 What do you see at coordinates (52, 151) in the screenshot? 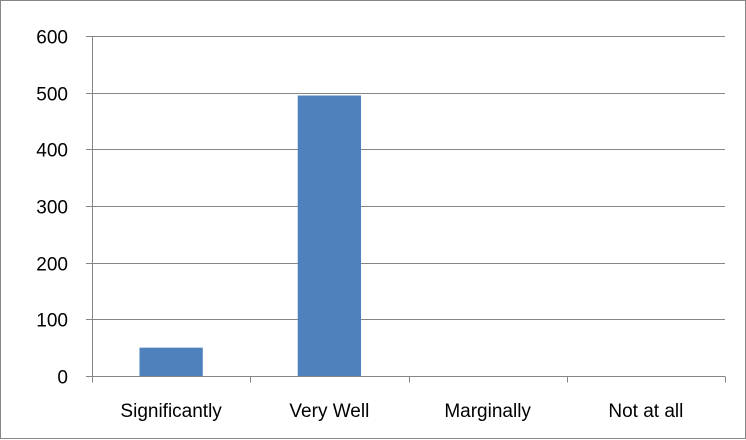
I see `y-tick-label: 400` at bounding box center [52, 151].